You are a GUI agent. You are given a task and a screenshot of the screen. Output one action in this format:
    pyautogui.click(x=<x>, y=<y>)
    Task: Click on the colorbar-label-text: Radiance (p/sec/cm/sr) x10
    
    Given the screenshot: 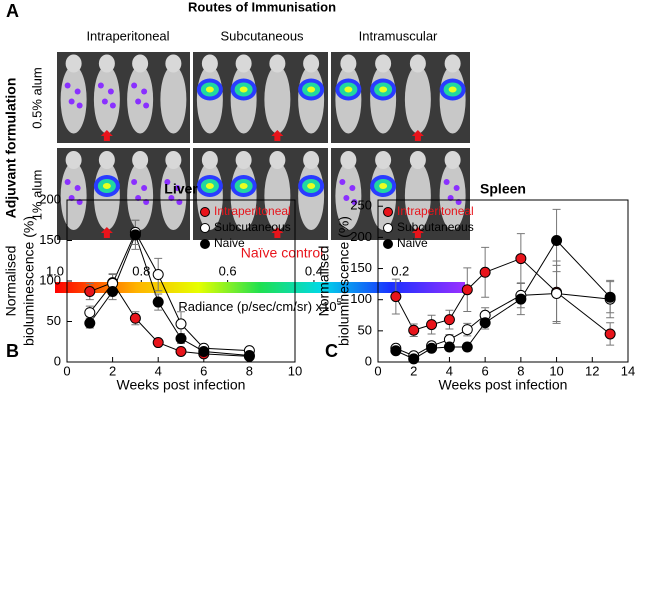 What is the action you would take?
    pyautogui.click(x=257, y=306)
    